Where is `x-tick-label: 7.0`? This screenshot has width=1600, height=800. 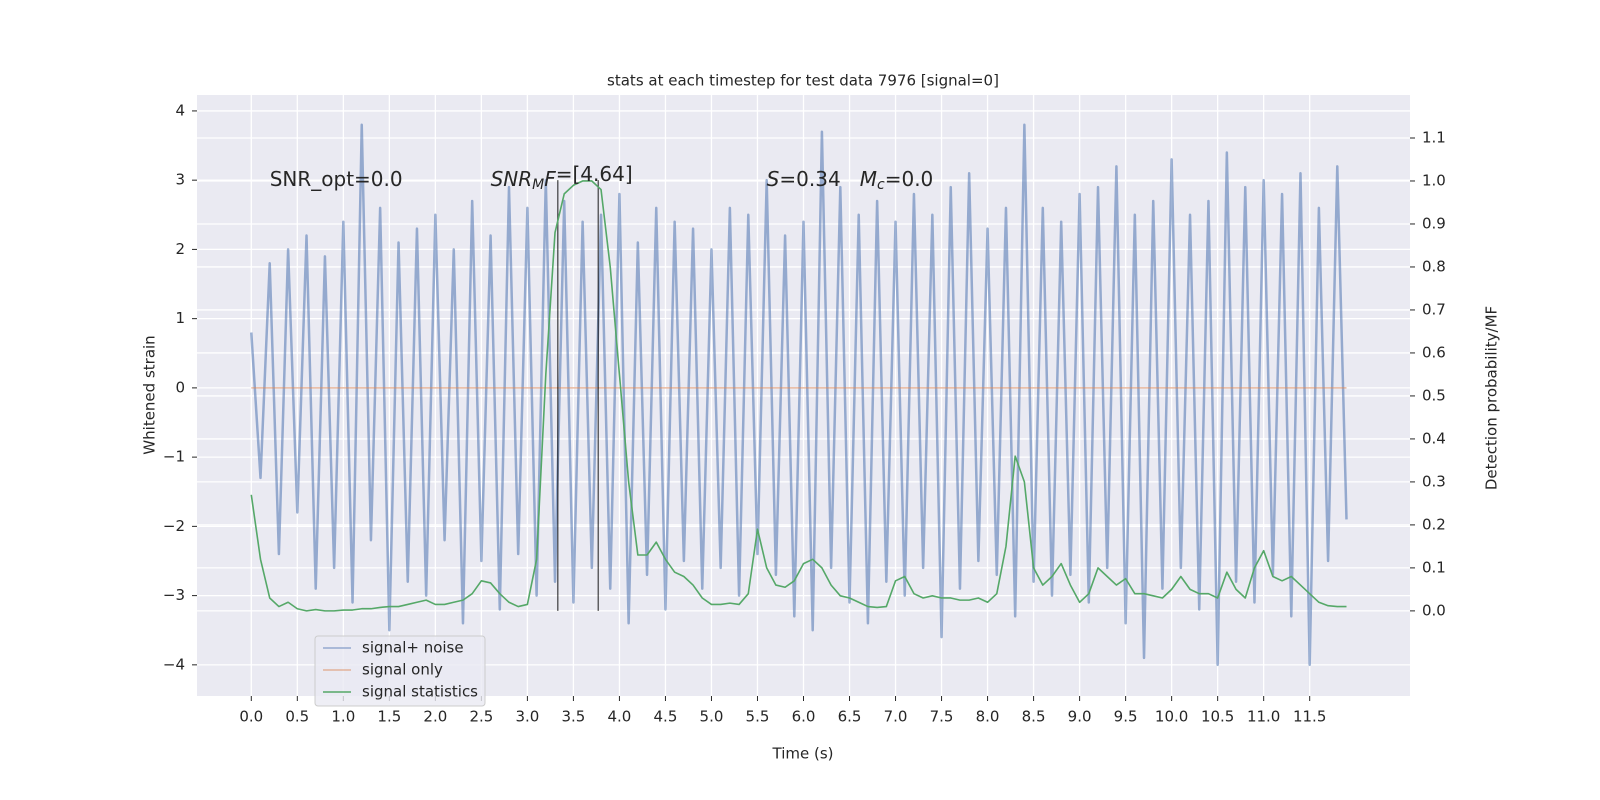 x-tick-label: 7.0 is located at coordinates (896, 717).